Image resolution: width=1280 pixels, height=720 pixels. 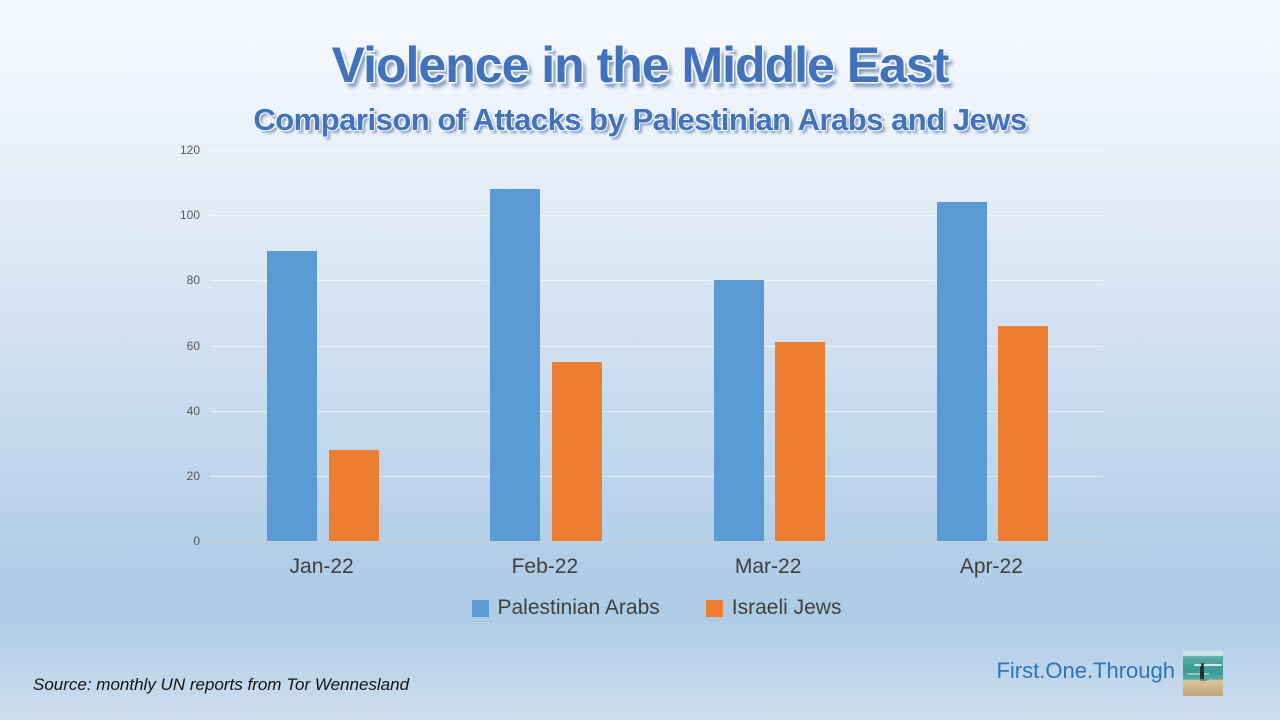 What do you see at coordinates (189, 150) in the screenshot?
I see `y-axis-tick-label: 120` at bounding box center [189, 150].